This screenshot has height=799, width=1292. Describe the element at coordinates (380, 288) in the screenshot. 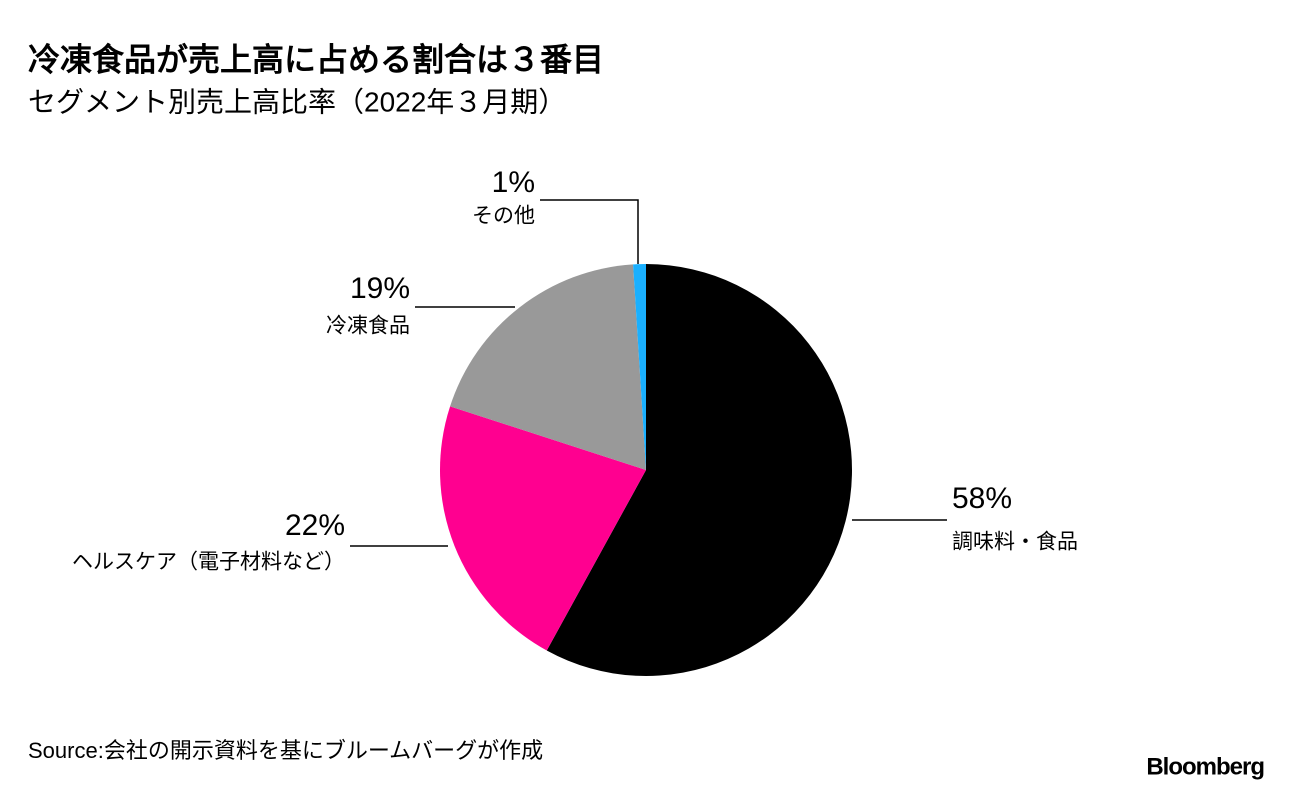

I see `value-label: 19%` at that location.